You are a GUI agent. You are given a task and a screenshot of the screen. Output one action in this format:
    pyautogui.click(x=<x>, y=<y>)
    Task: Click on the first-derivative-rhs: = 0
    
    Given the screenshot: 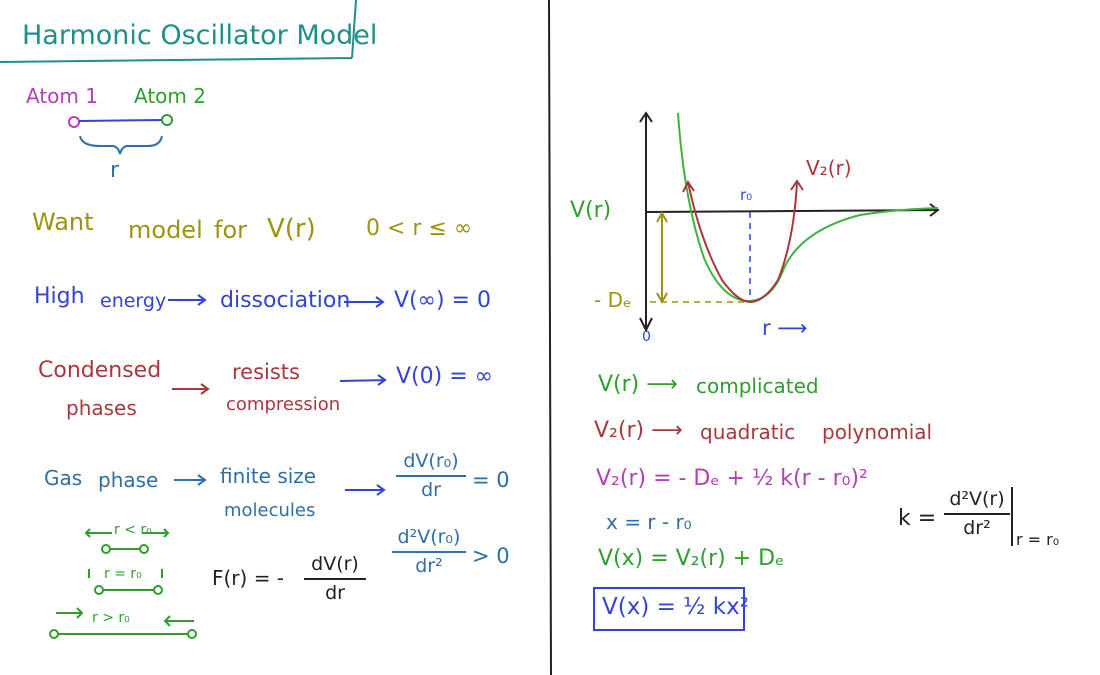 What is the action you would take?
    pyautogui.click(x=491, y=480)
    